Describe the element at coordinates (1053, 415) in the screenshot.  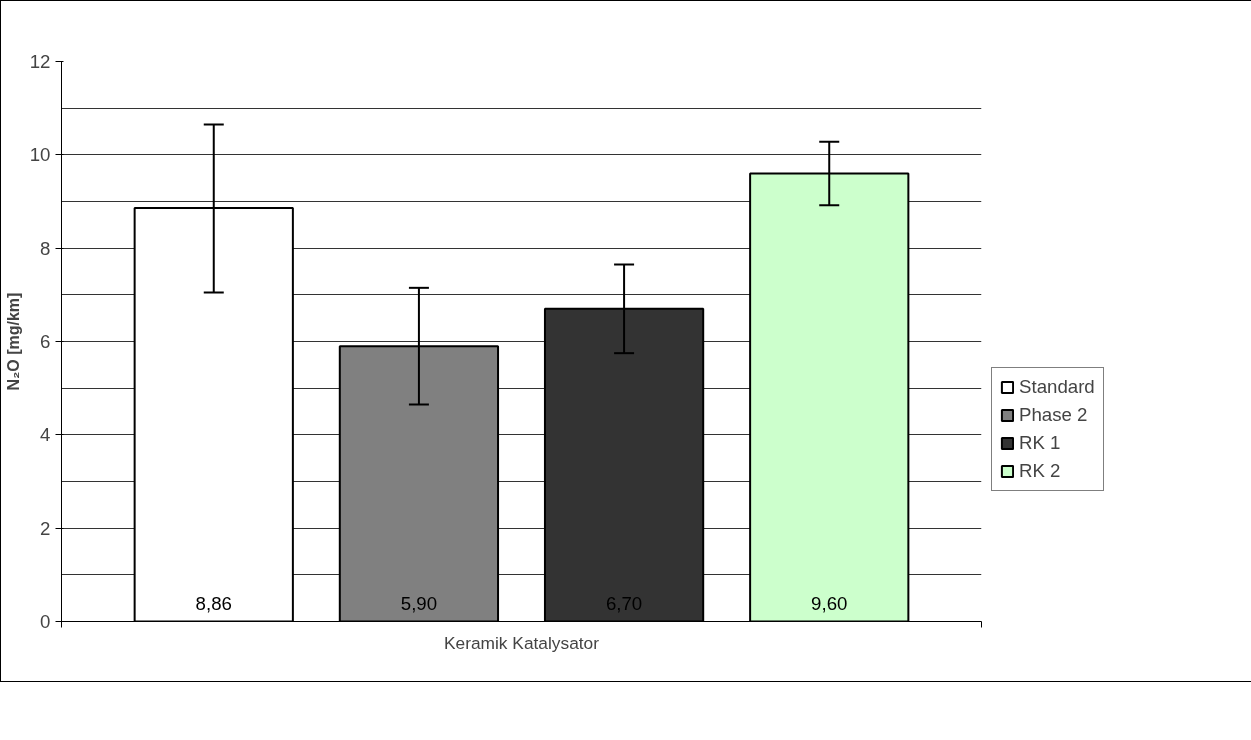
I see `legend-label: Phase 2` at that location.